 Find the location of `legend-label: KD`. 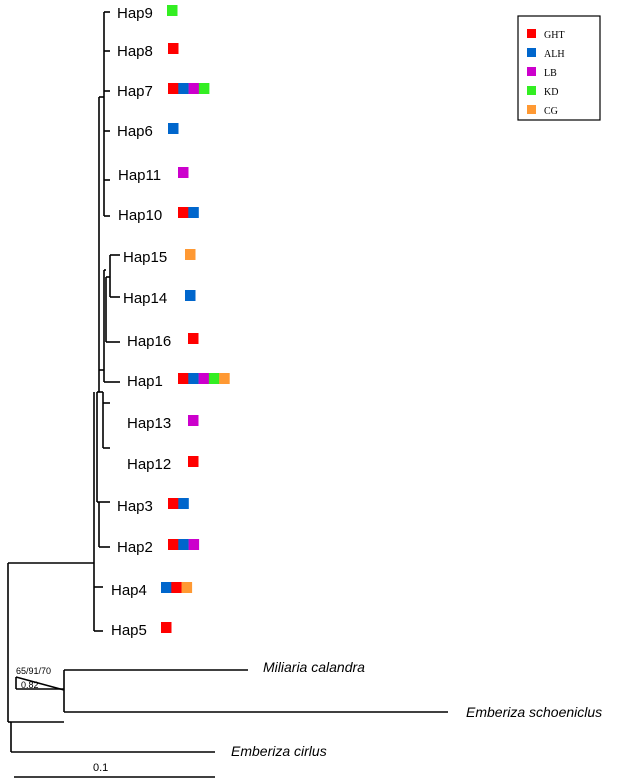

legend-label: KD is located at coordinates (551, 92).